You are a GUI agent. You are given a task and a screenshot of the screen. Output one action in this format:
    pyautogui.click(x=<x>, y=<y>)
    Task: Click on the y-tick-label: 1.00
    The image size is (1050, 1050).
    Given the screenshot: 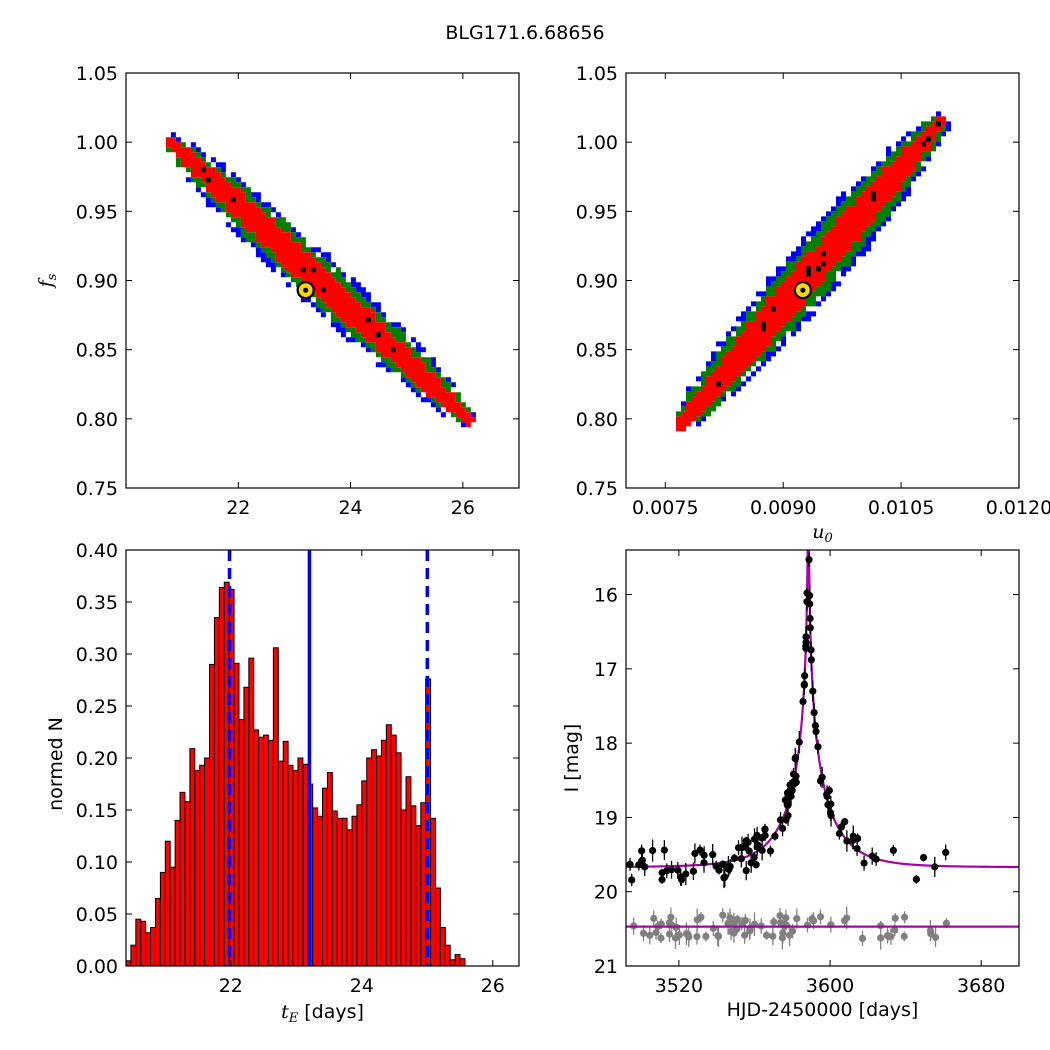 What is the action you would take?
    pyautogui.click(x=597, y=143)
    